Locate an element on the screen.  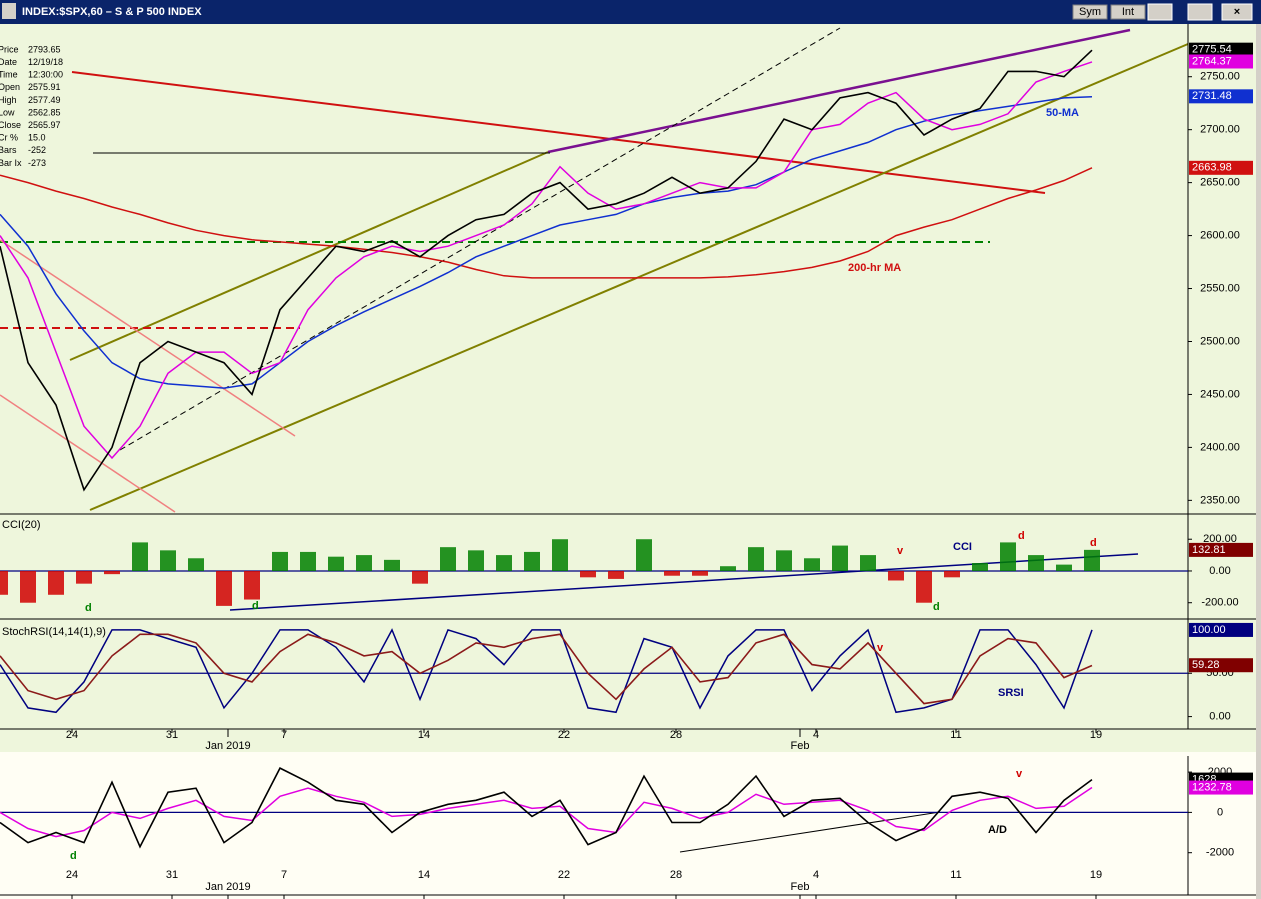
info-label: Open is located at coordinates (10, 87).